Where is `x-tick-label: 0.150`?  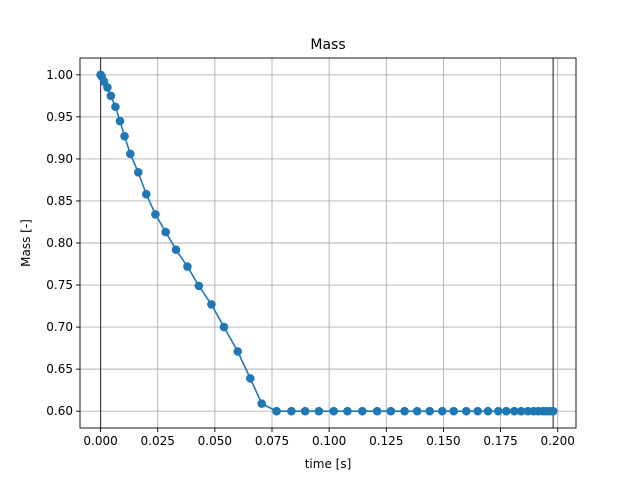 x-tick-label: 0.150 is located at coordinates (443, 441).